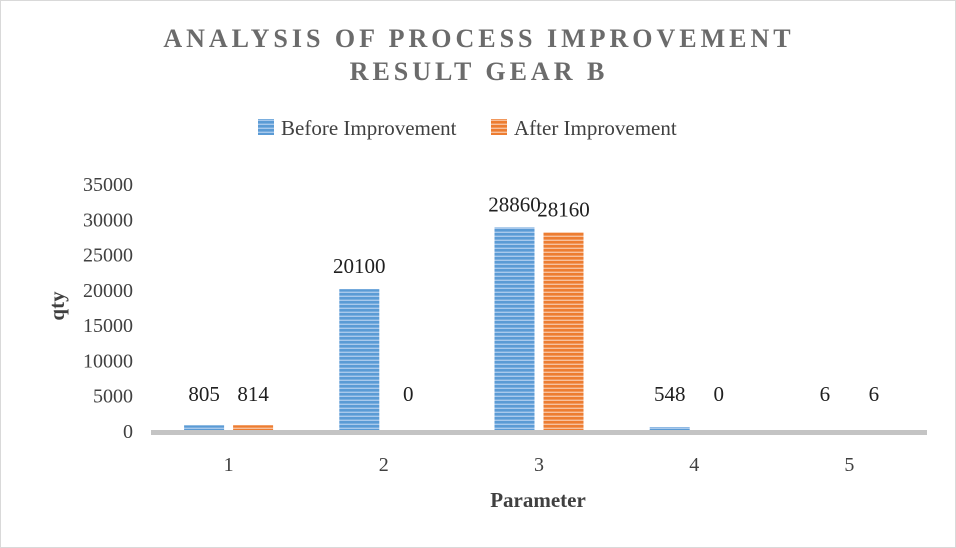  Describe the element at coordinates (266, 127) in the screenshot. I see `legend-swatch-before` at that location.